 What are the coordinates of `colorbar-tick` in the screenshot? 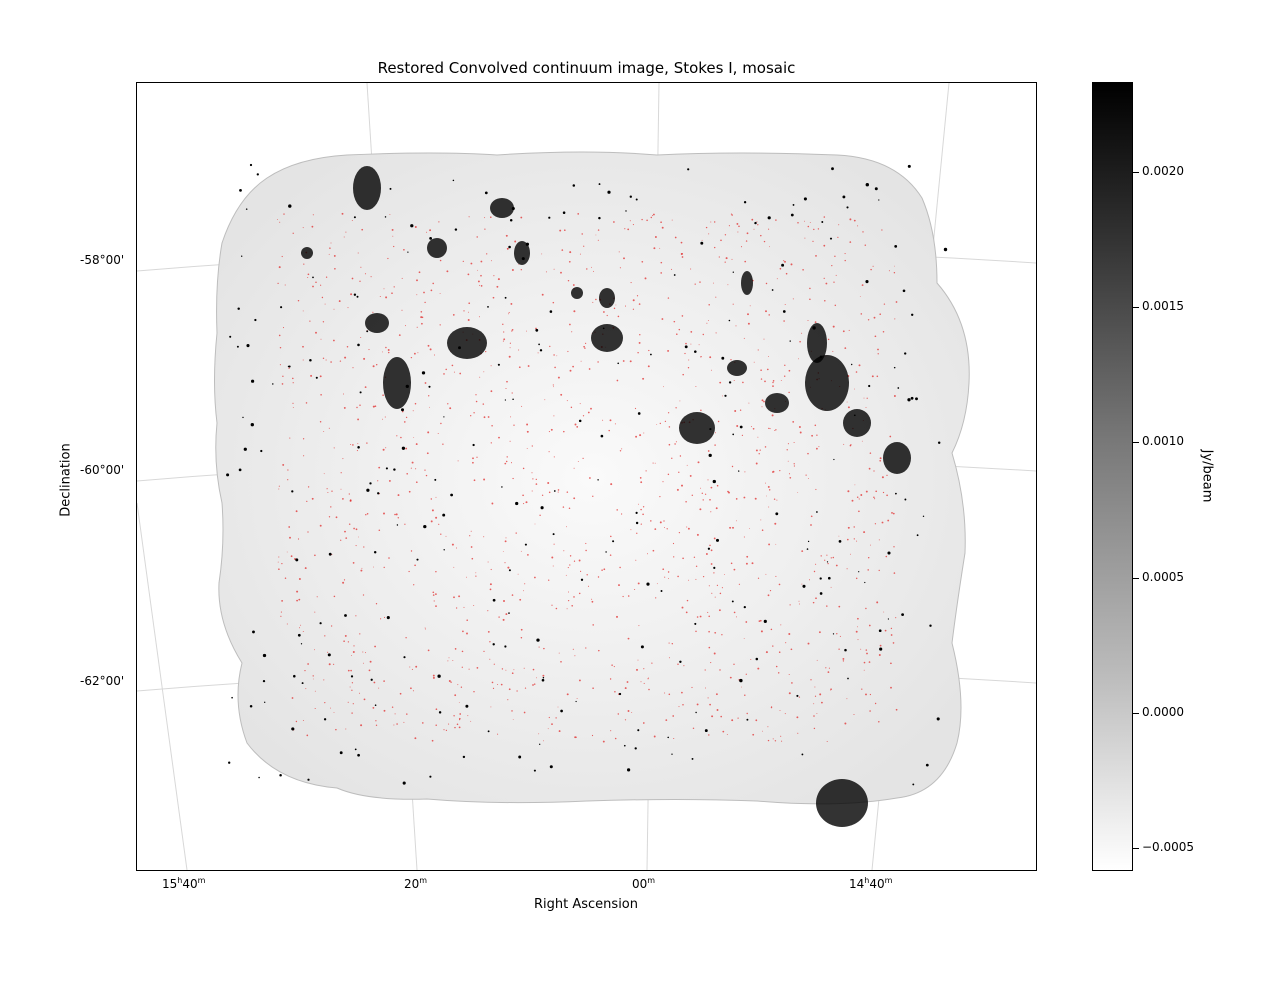 It's located at (1136, 578).